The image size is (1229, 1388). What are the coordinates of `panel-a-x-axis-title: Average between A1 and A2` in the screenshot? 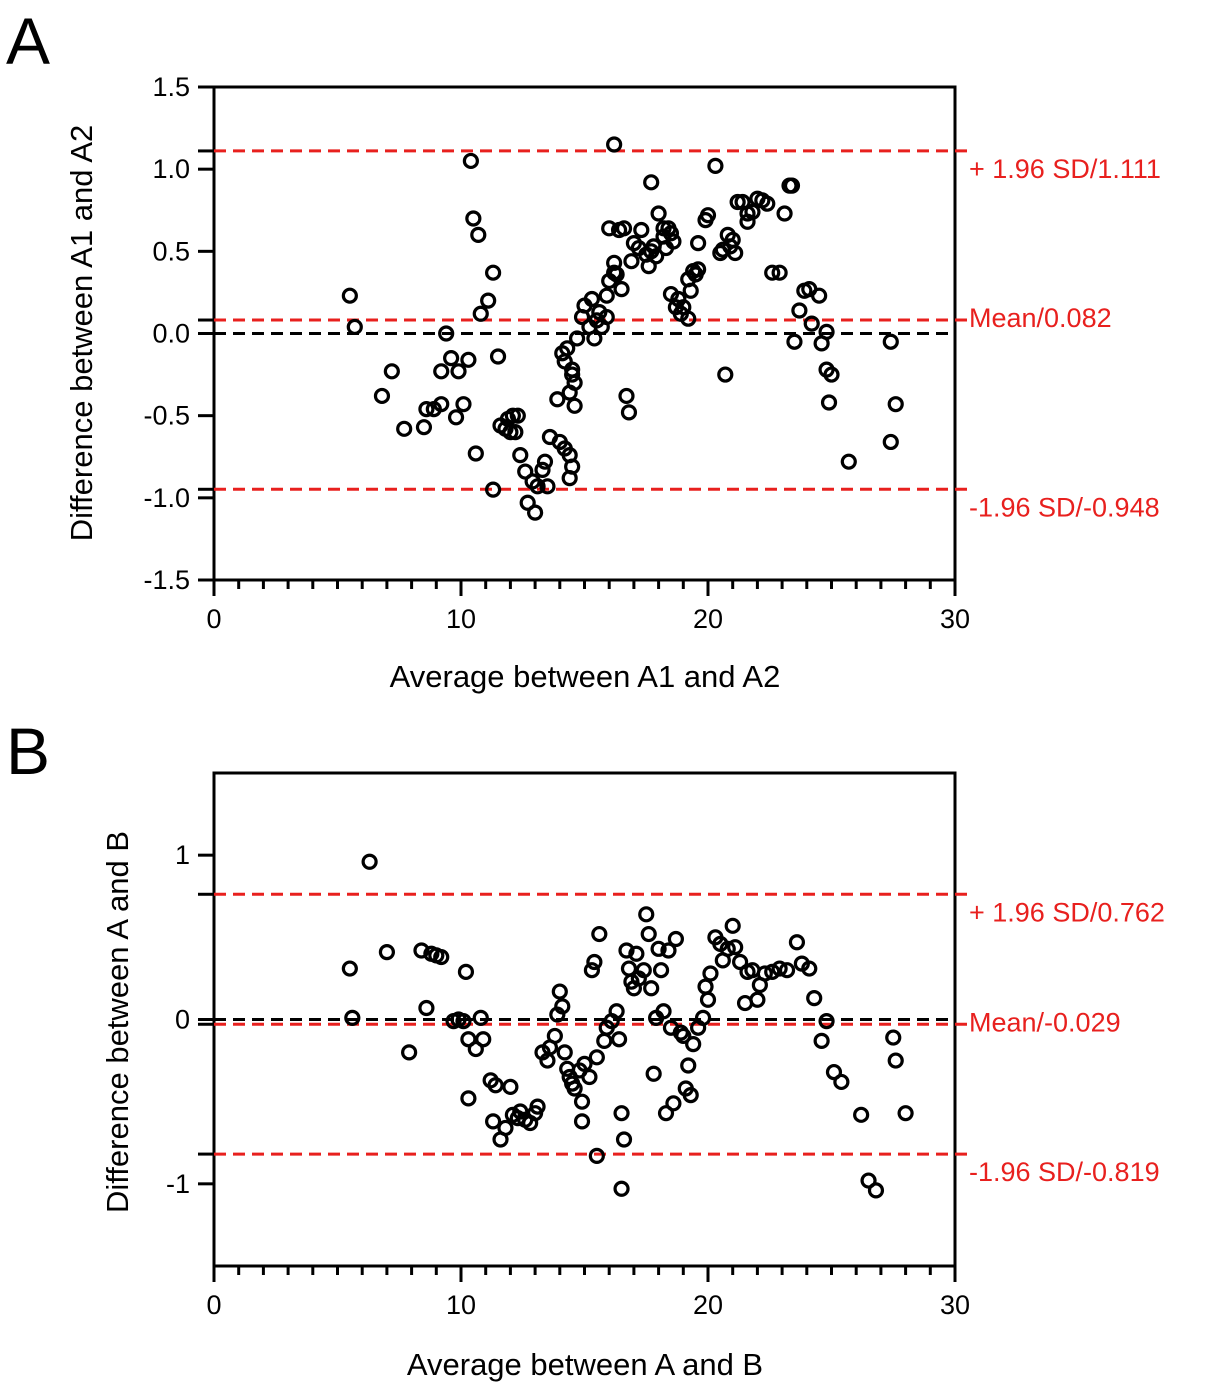 It's located at (585, 676).